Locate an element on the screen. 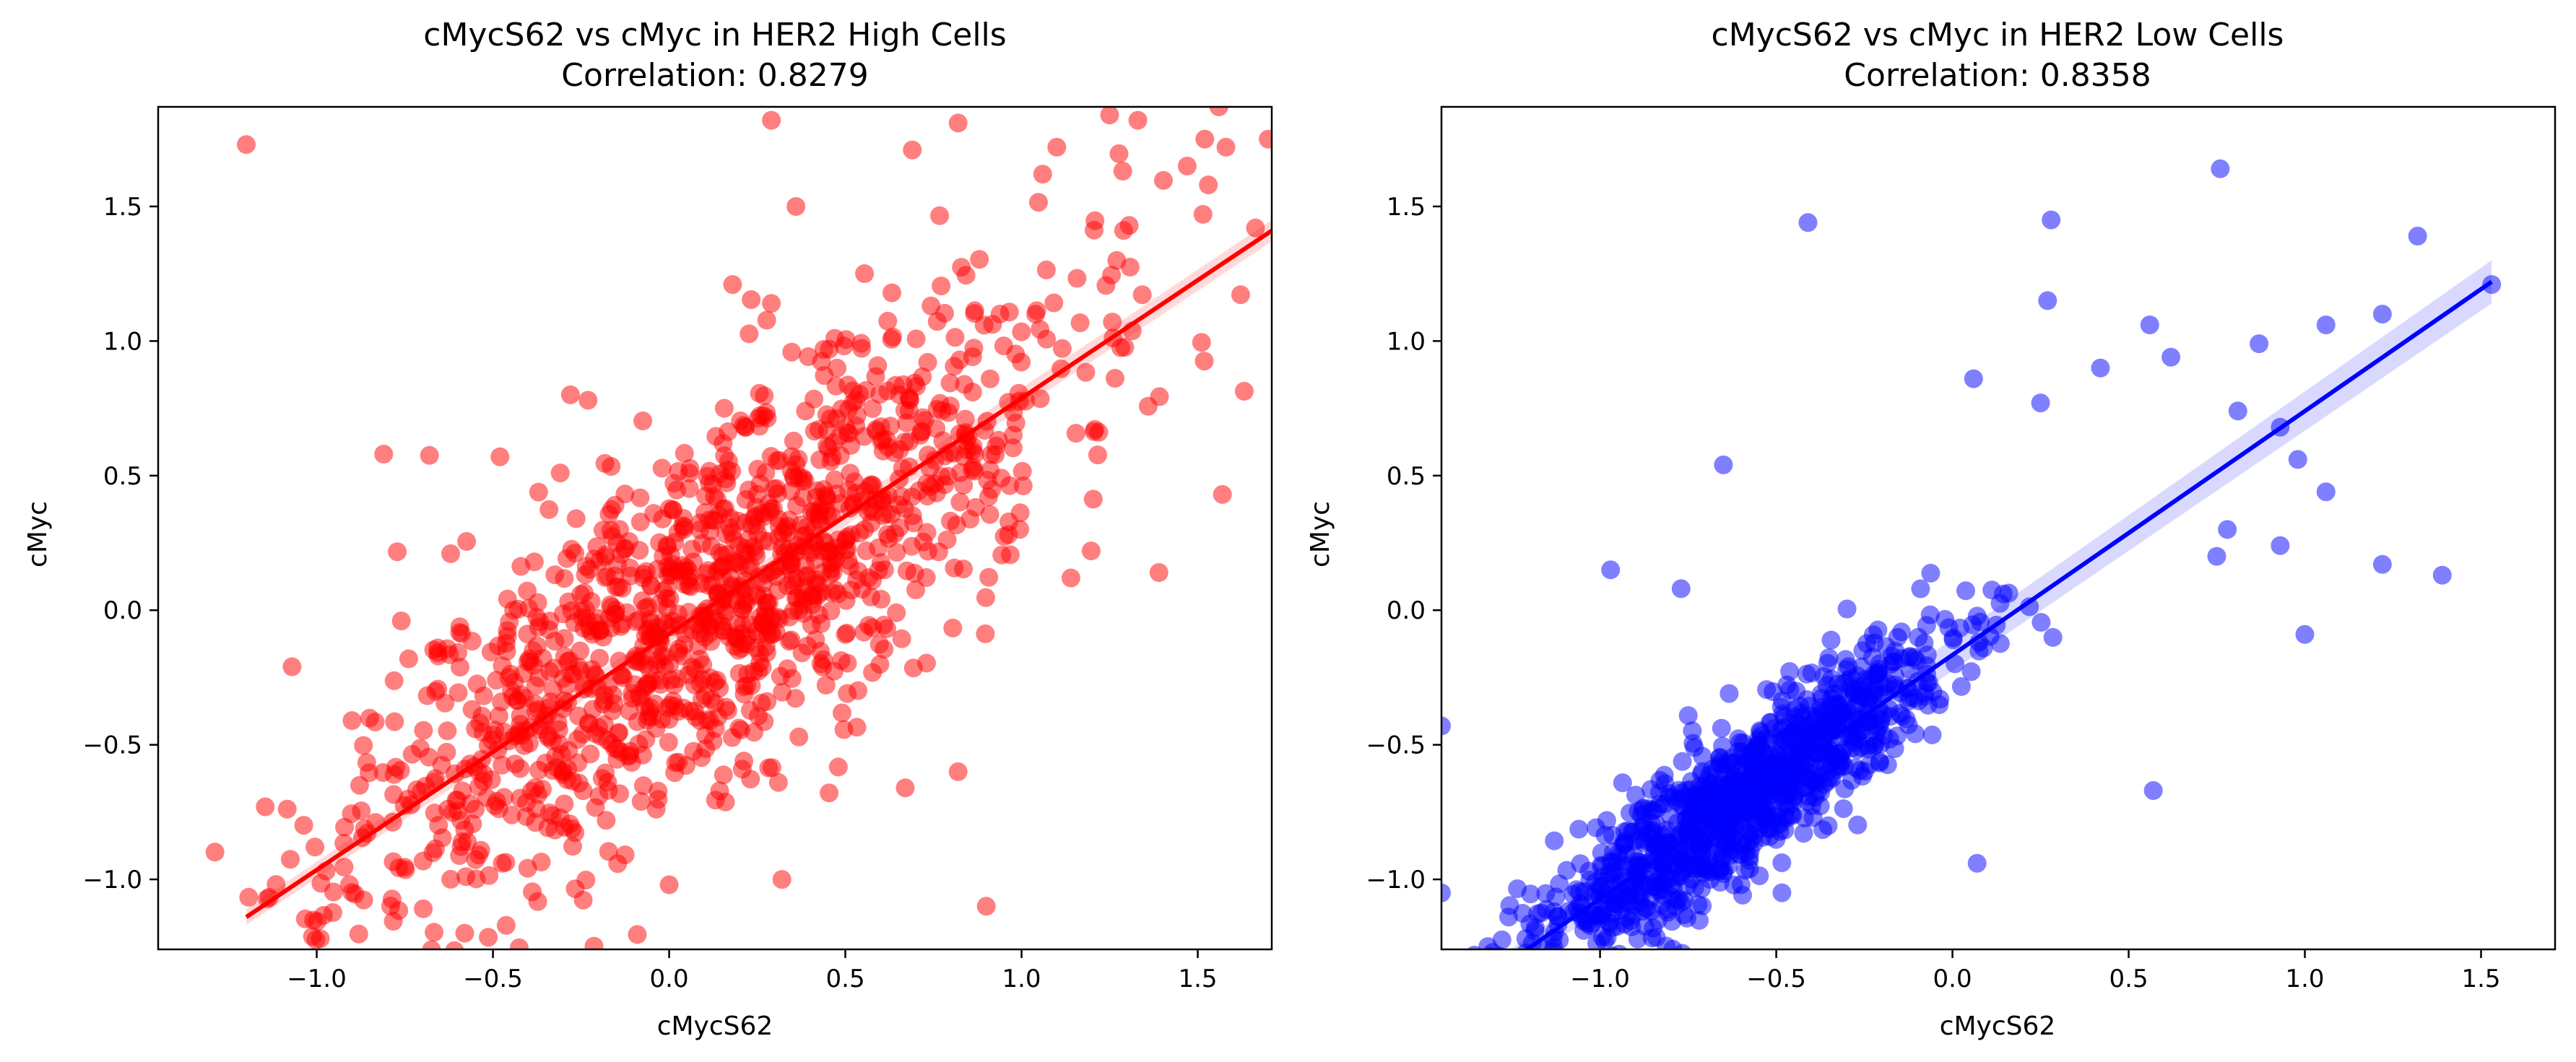 Image resolution: width=2576 pixels, height=1062 pixels. y-tick-label: −0.5 is located at coordinates (112, 745).